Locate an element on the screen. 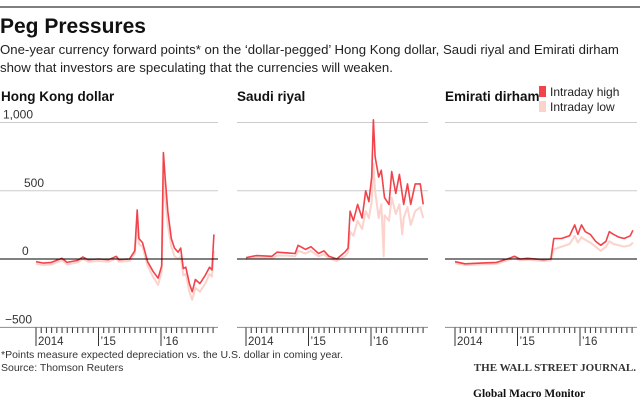 The image size is (640, 416). watermark: Global Macro Monitor is located at coordinates (529, 394).